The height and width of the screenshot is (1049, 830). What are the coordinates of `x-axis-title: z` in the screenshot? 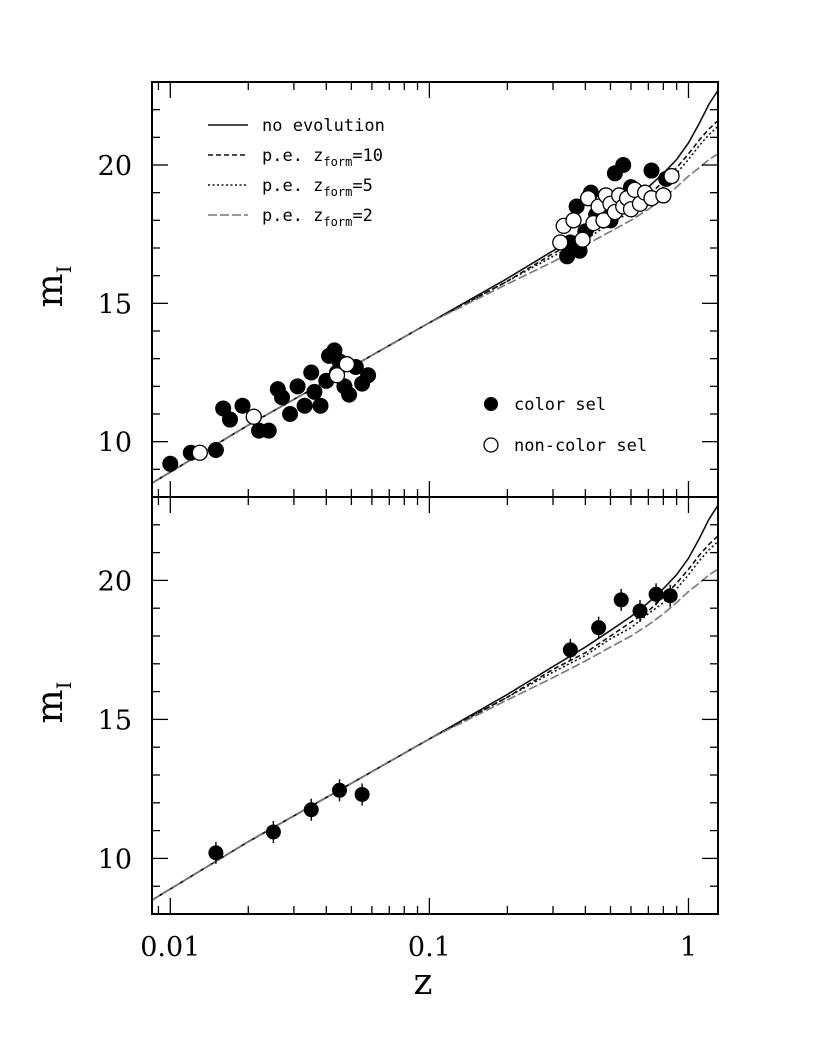 It's located at (423, 982).